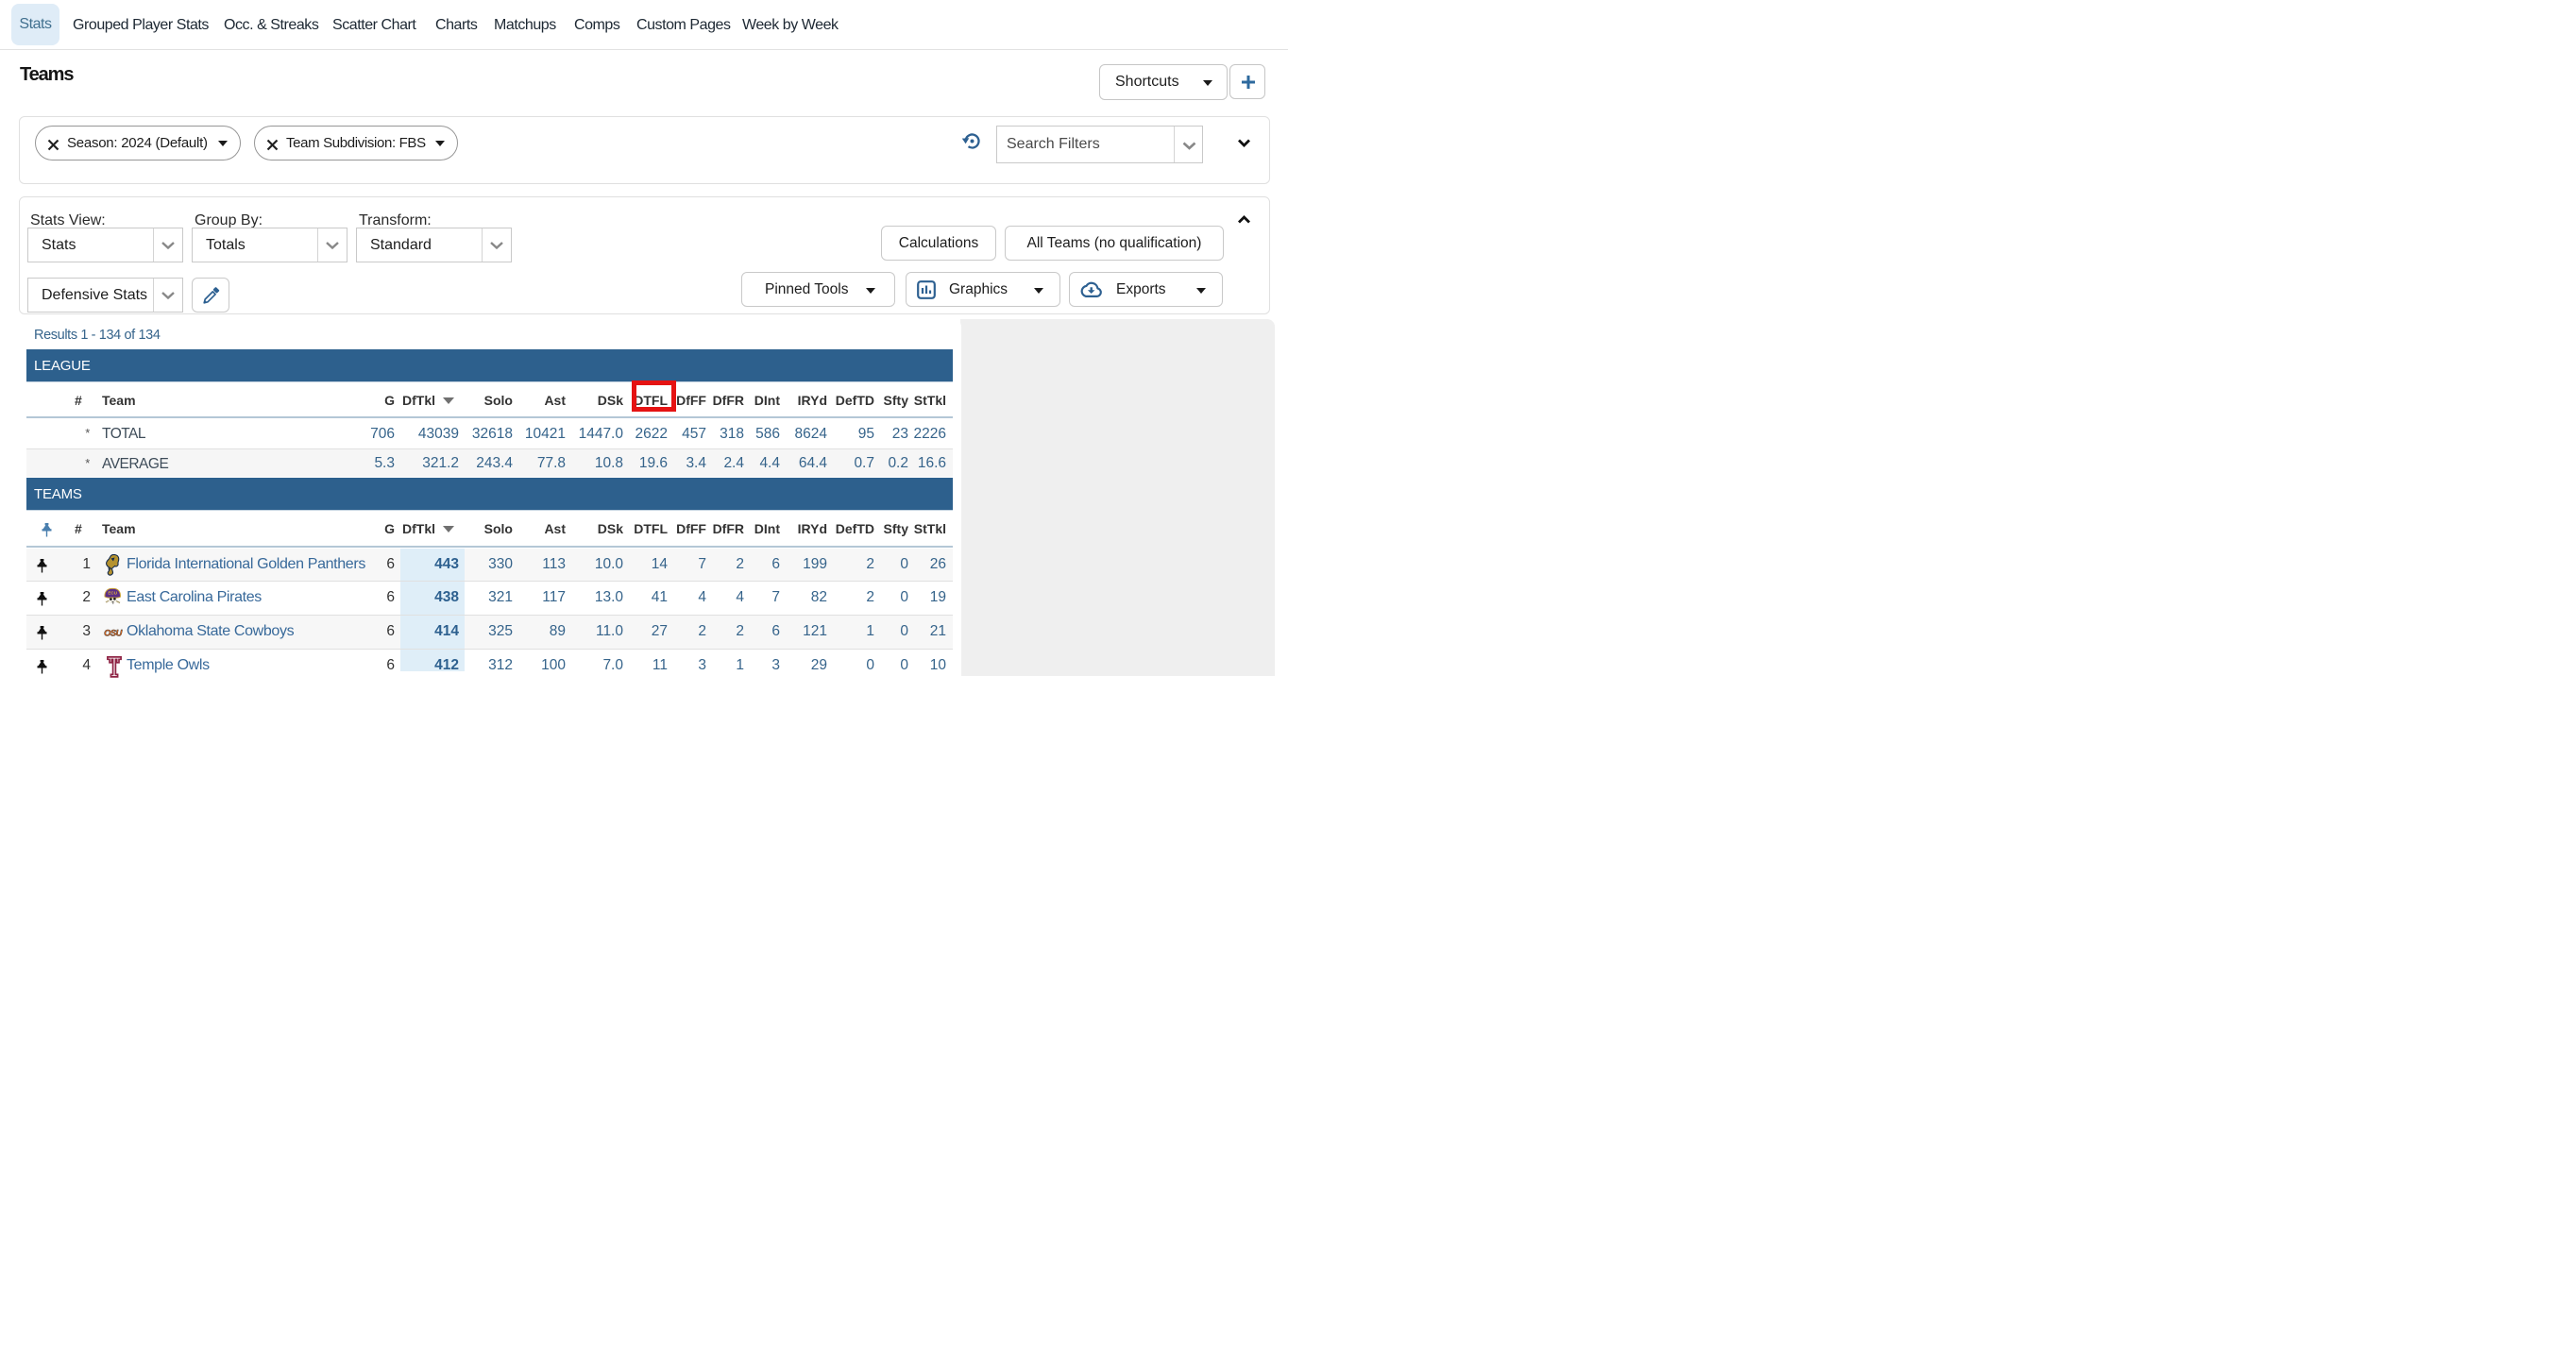 The height and width of the screenshot is (1352, 2576). I want to click on svg-text: ECU, so click(112, 593).